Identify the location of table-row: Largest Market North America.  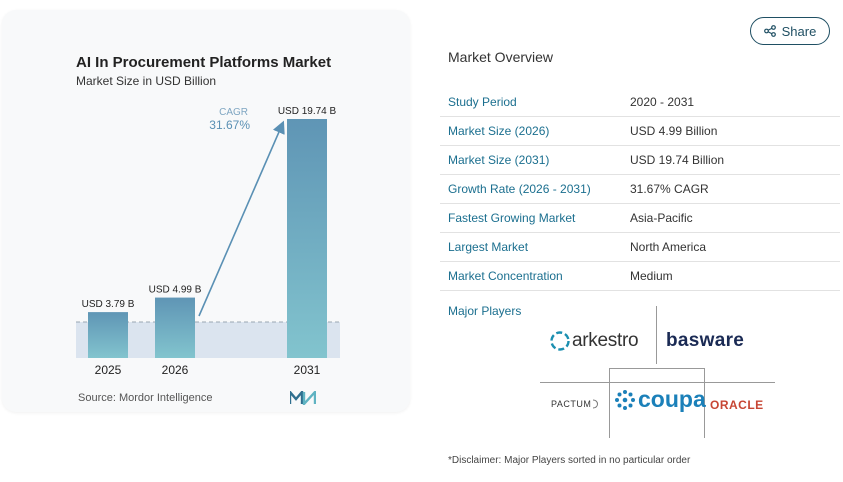
(640, 247).